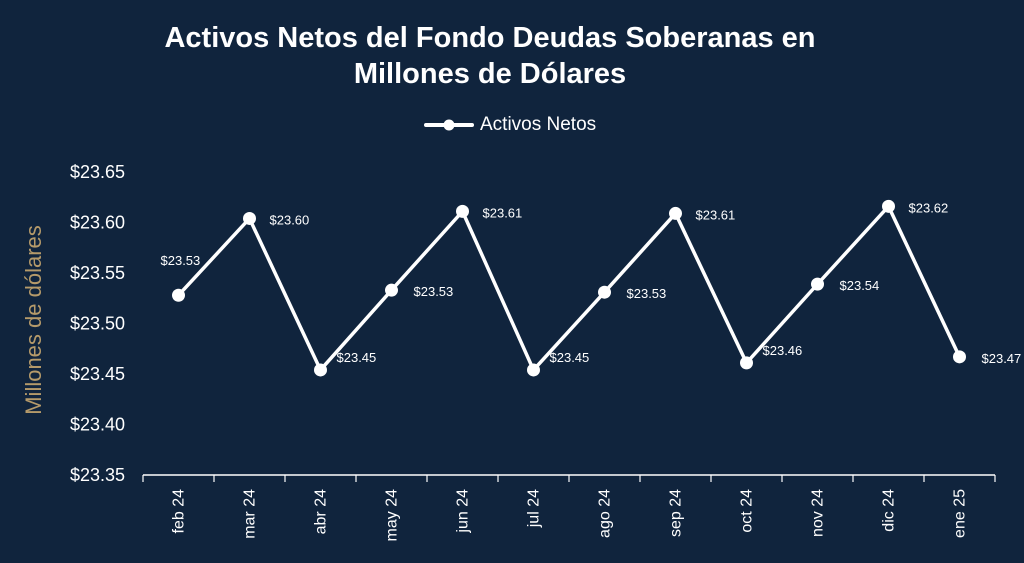  I want to click on y-tick-label: $23.65, so click(97, 172).